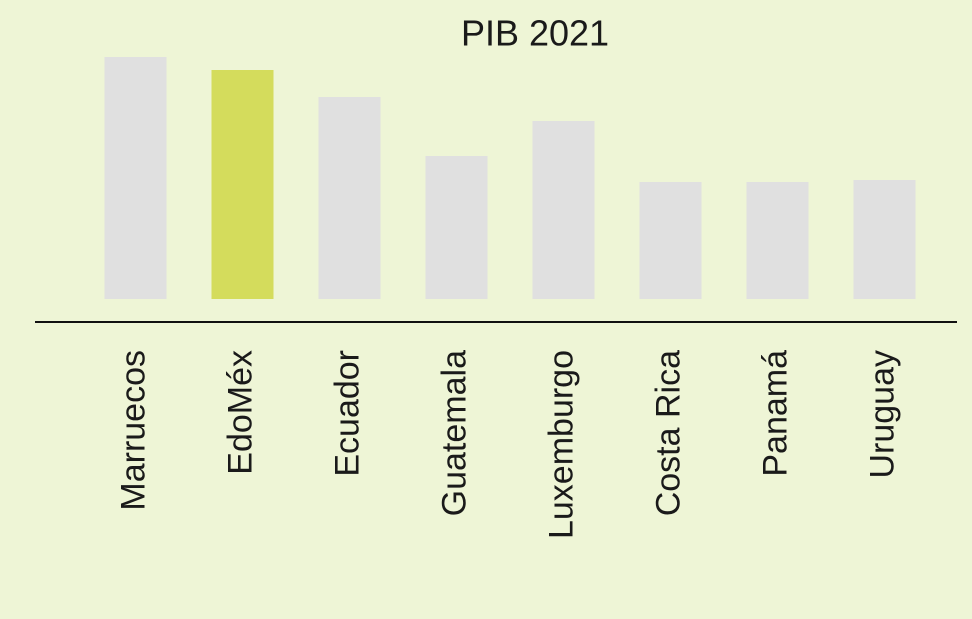 This screenshot has width=972, height=619. What do you see at coordinates (882, 414) in the screenshot?
I see `x-tick-label: Uruguay` at bounding box center [882, 414].